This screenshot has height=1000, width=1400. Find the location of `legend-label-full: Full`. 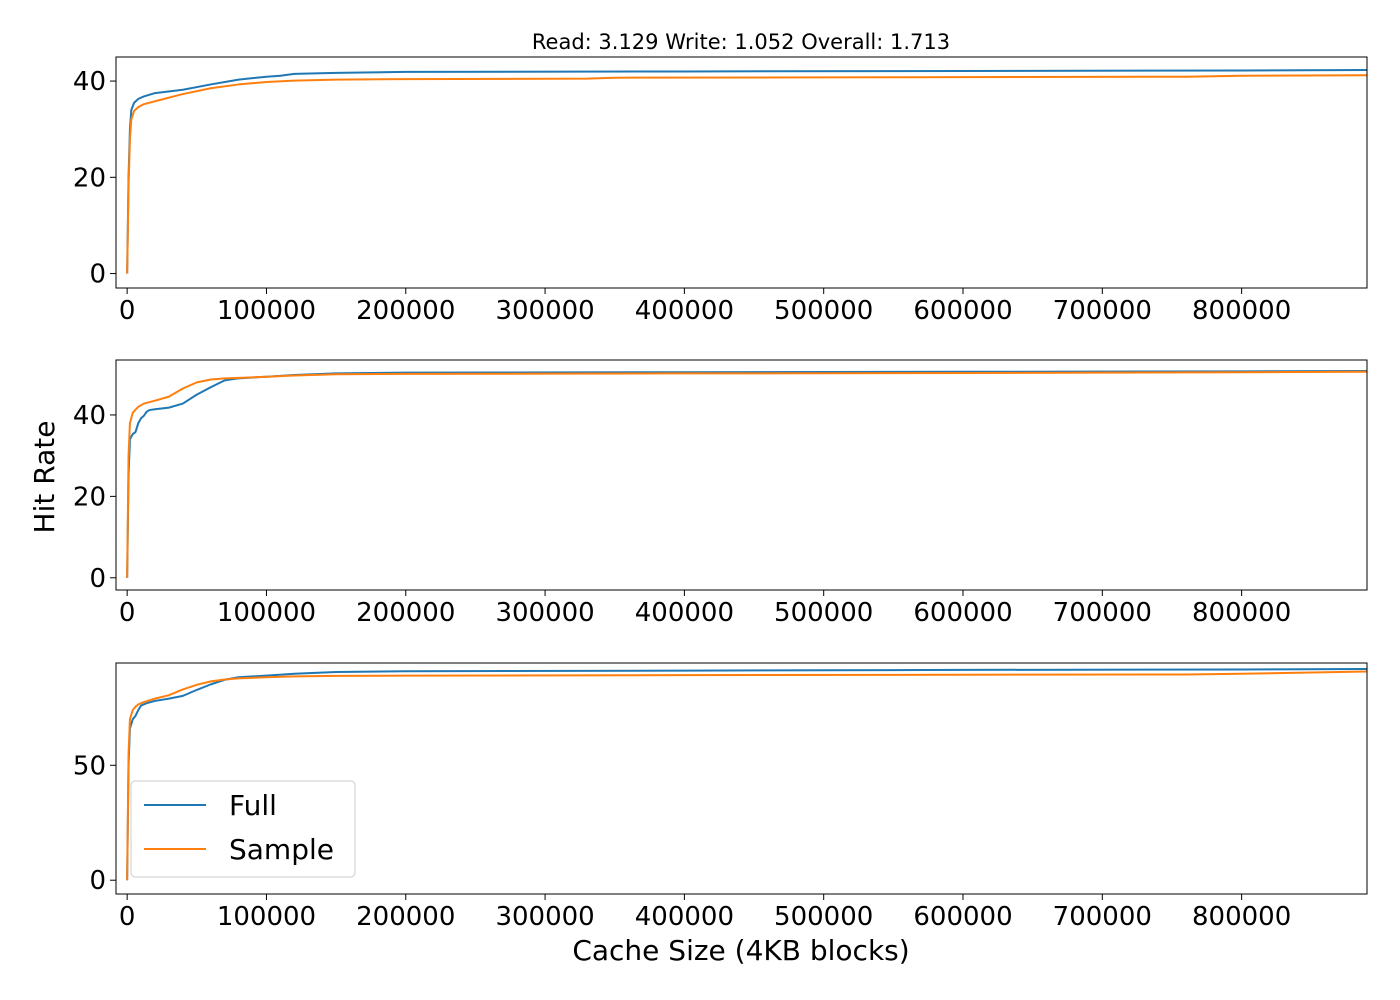

legend-label-full: Full is located at coordinates (253, 805).